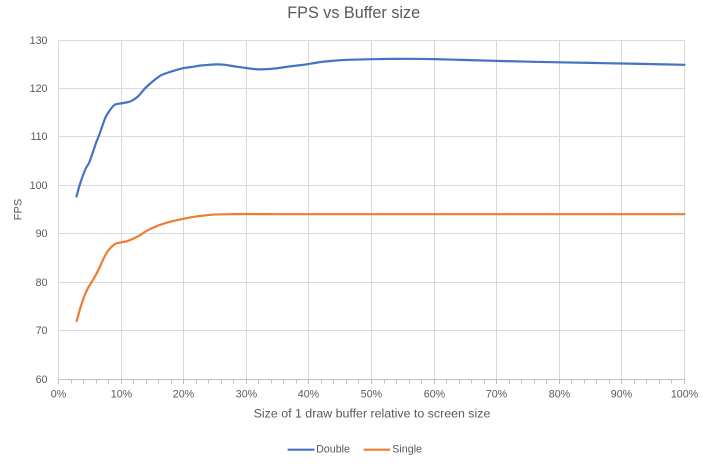  I want to click on svg-text: 70, so click(42, 331).